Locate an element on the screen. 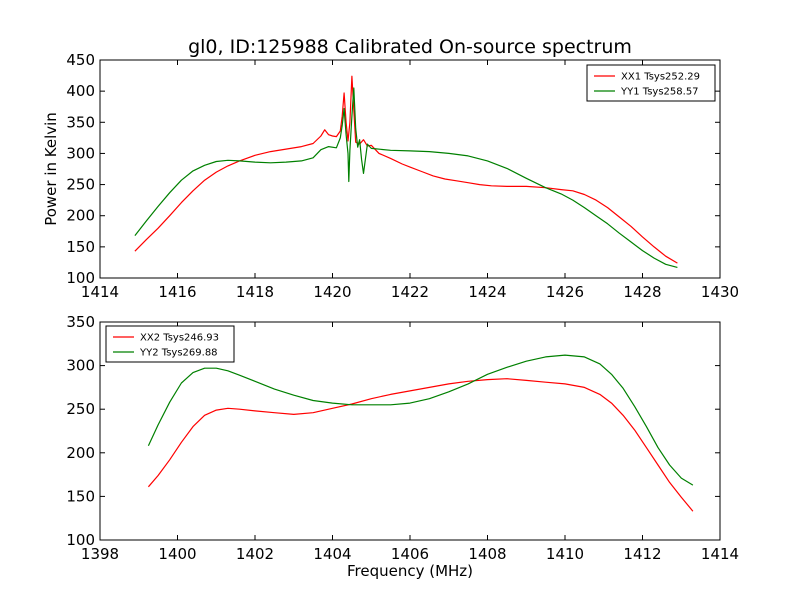  y-tick-label: 450 is located at coordinates (80, 60).